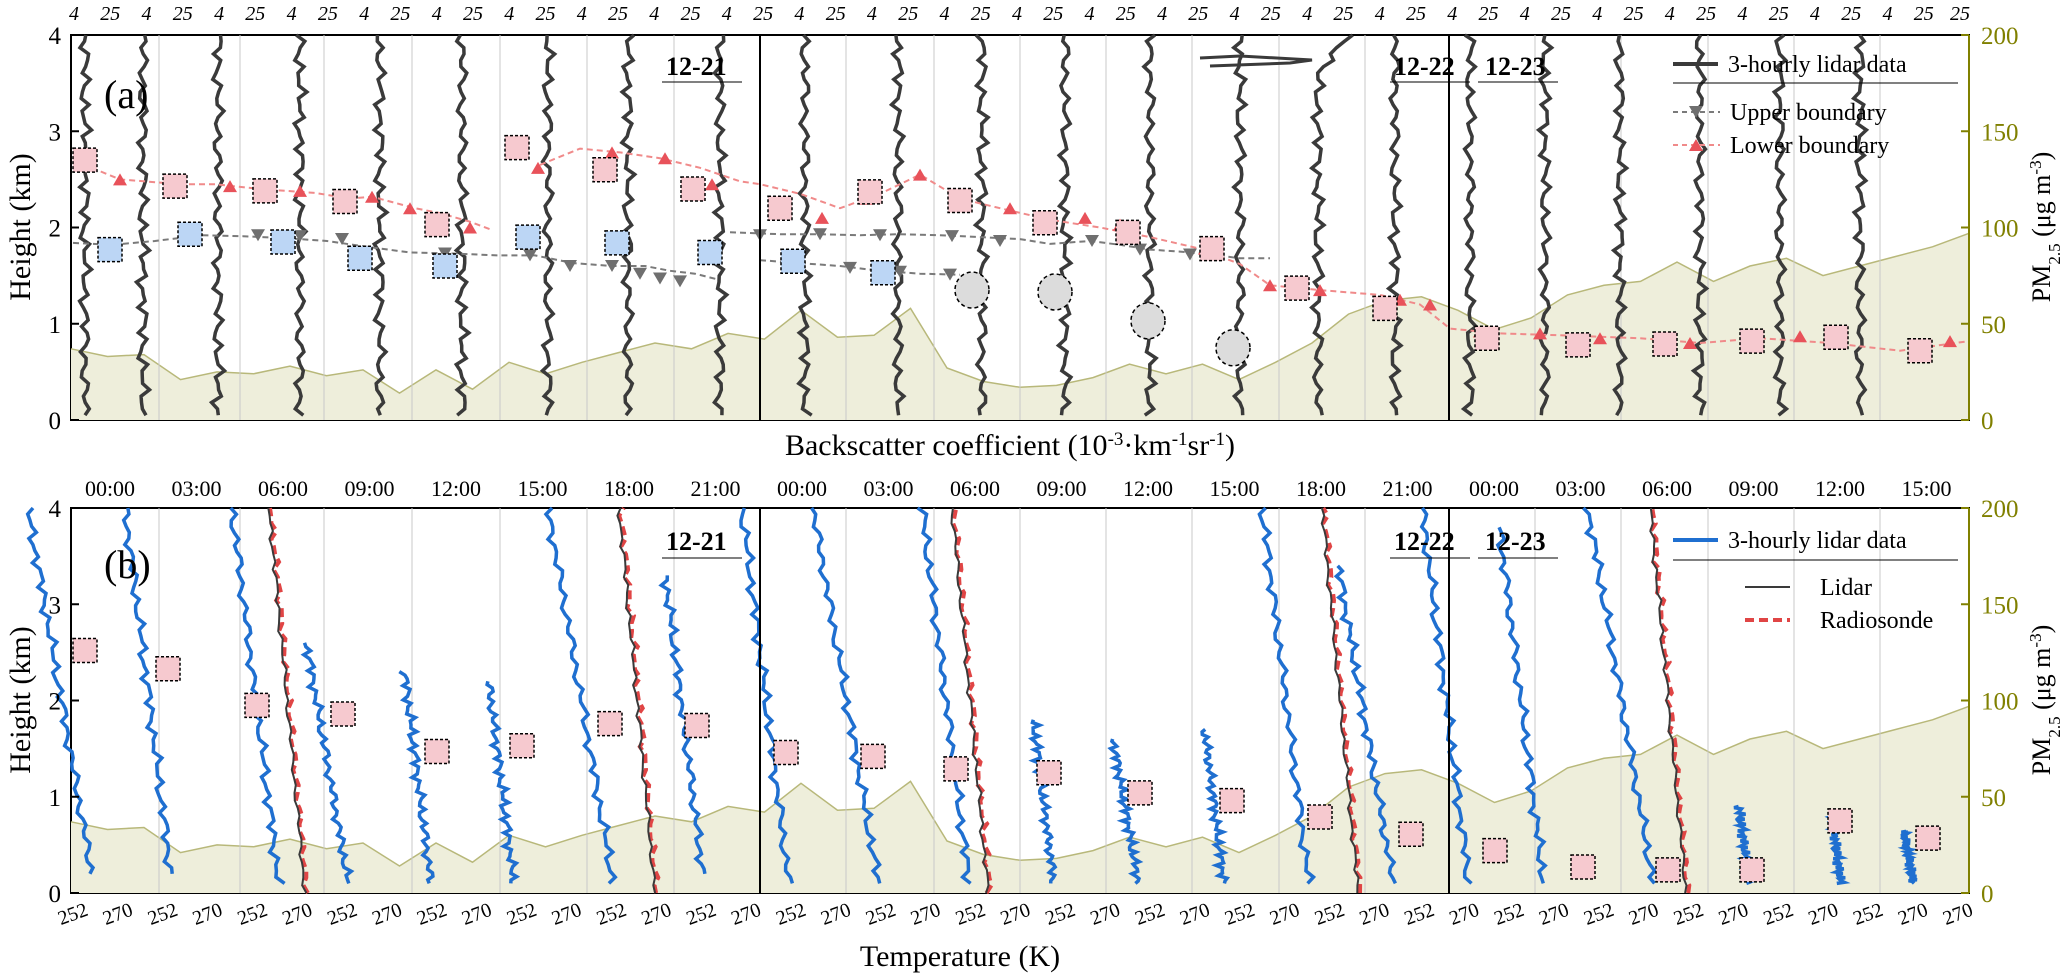 Image resolution: width=2067 pixels, height=975 pixels. What do you see at coordinates (2000, 605) in the screenshot?
I see `b-y2-tick-label: 150` at bounding box center [2000, 605].